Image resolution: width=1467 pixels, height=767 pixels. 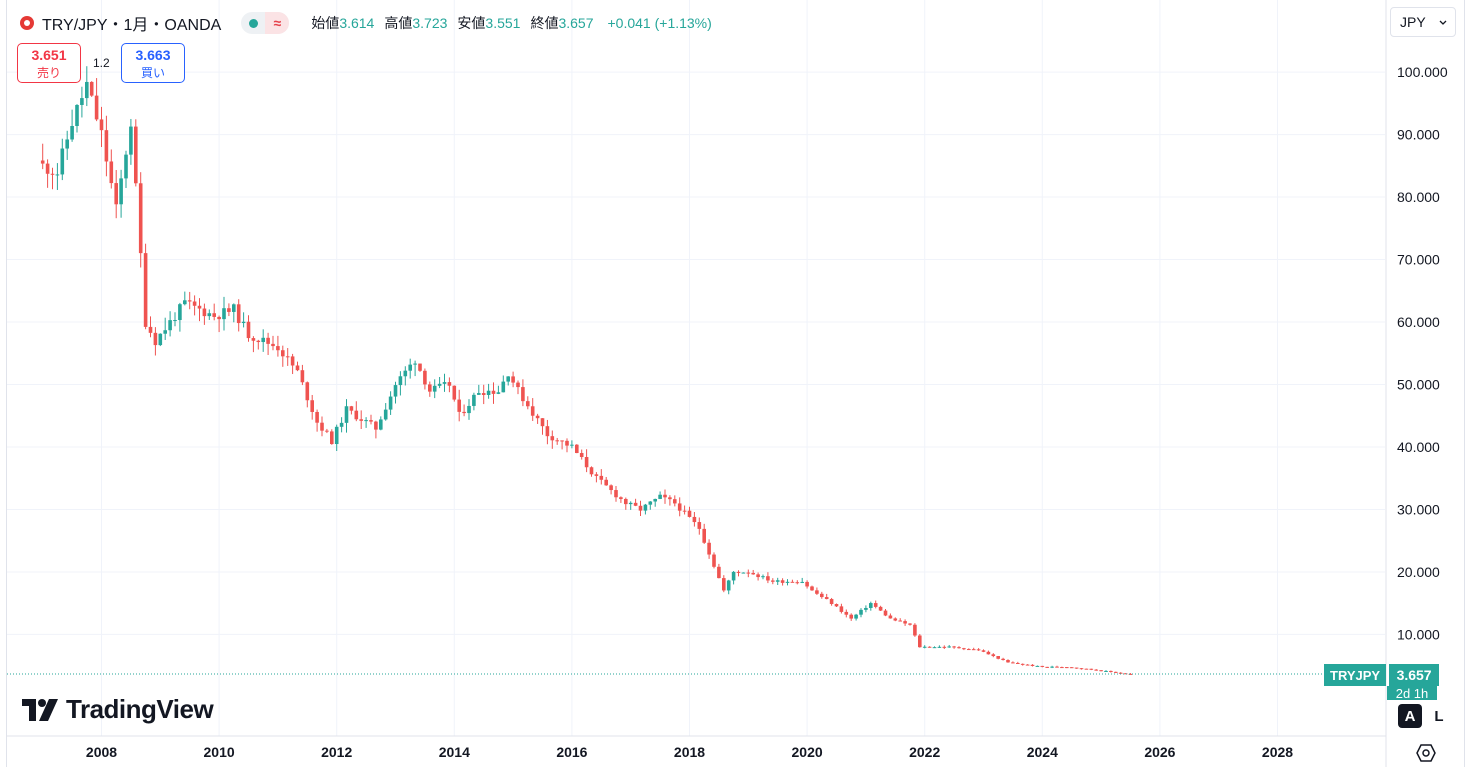 I want to click on open-label: 始値, so click(x=325, y=23).